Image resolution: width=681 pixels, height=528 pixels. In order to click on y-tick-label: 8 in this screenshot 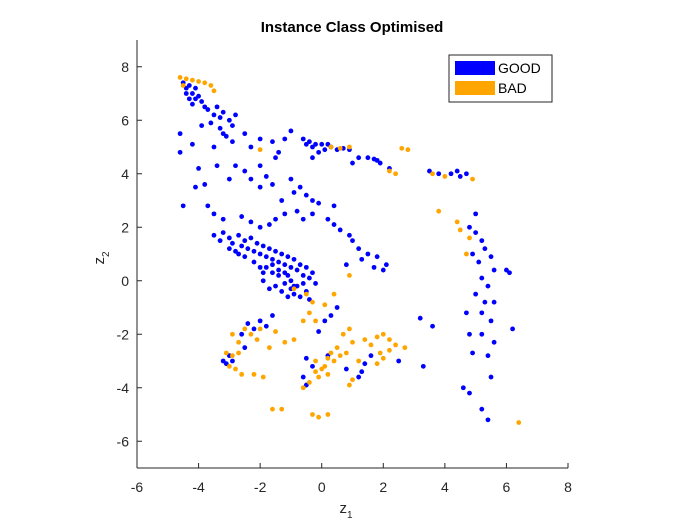, I will do `click(125, 67)`.